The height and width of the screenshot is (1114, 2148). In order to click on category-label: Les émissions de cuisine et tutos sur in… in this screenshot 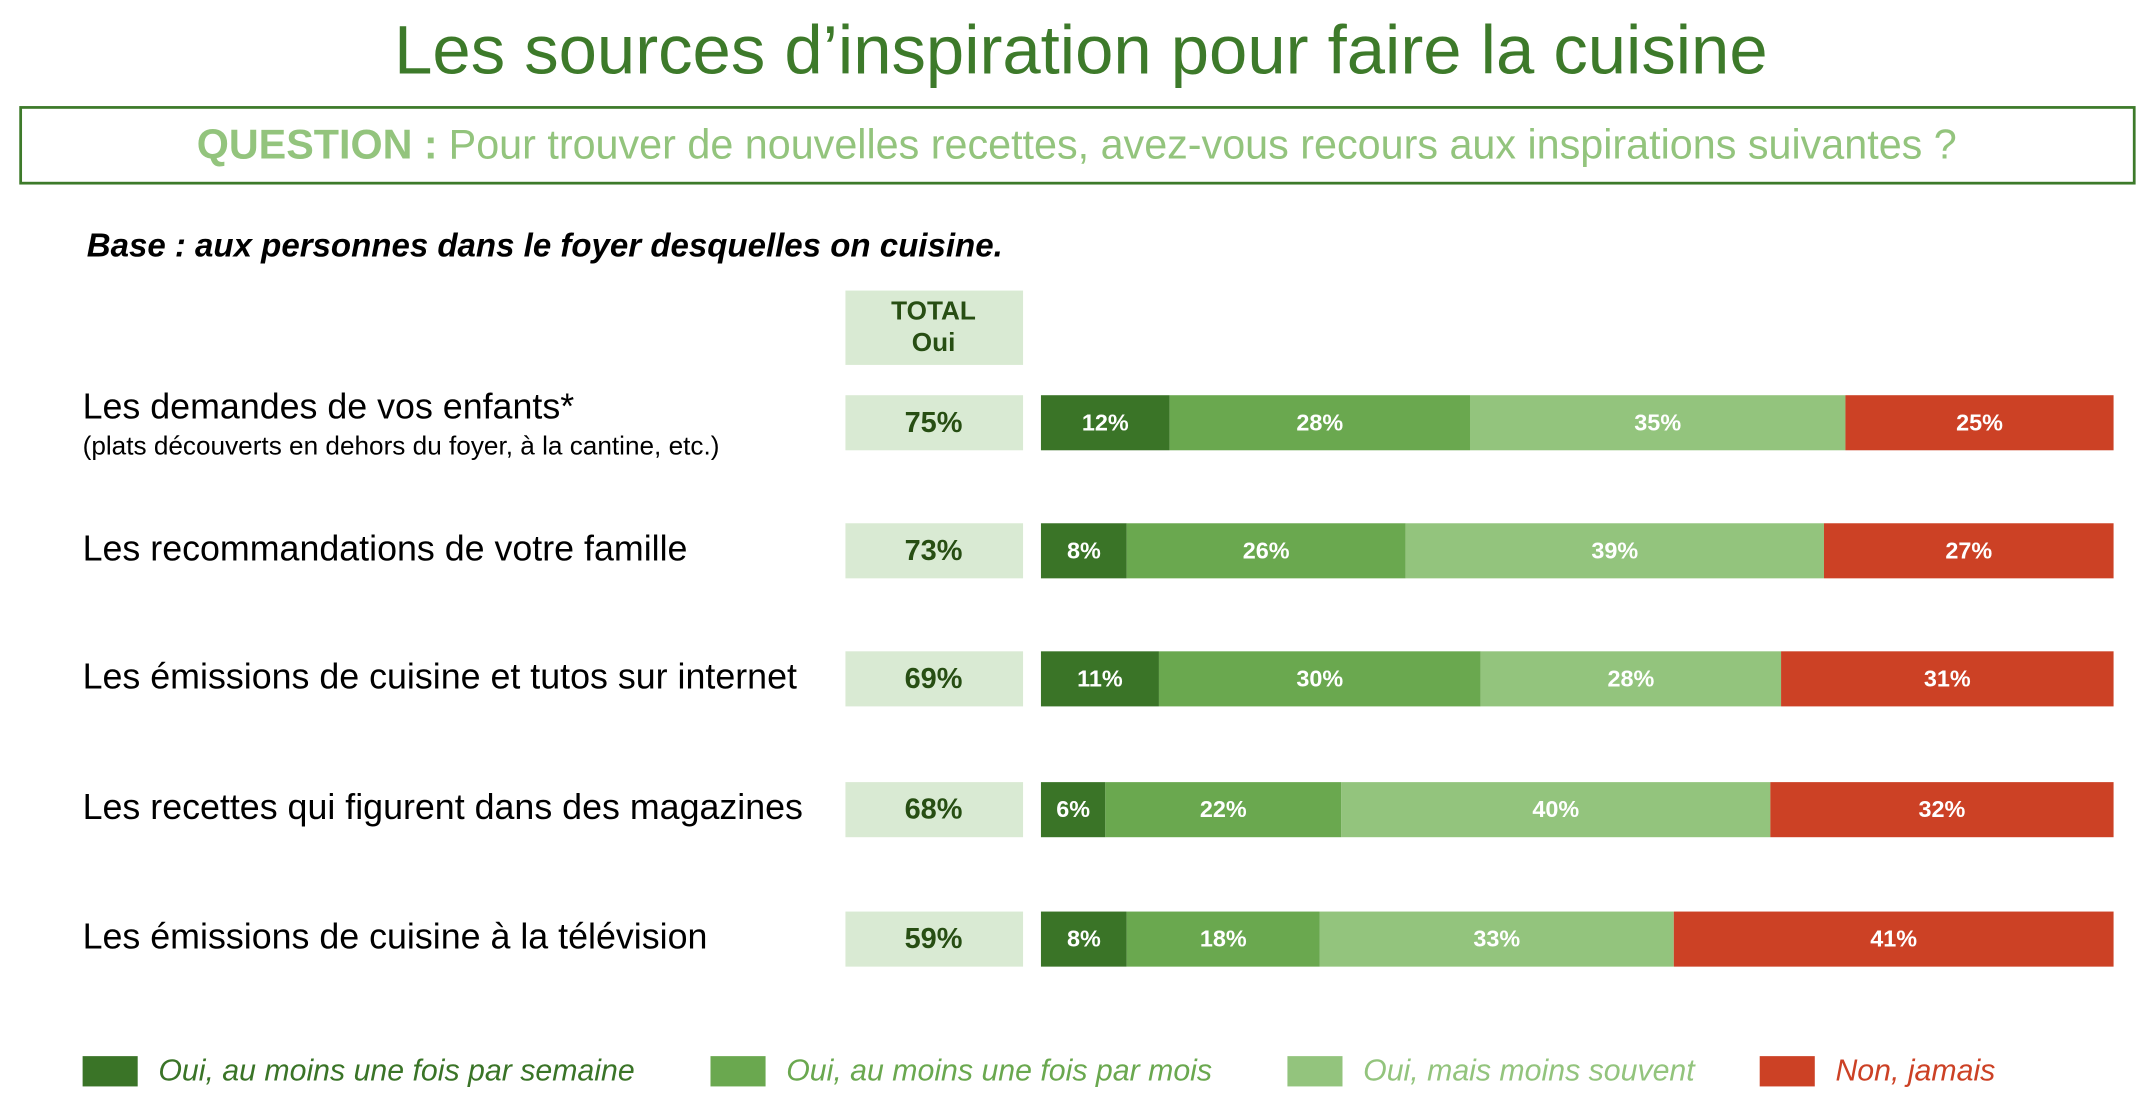, I will do `click(440, 676)`.